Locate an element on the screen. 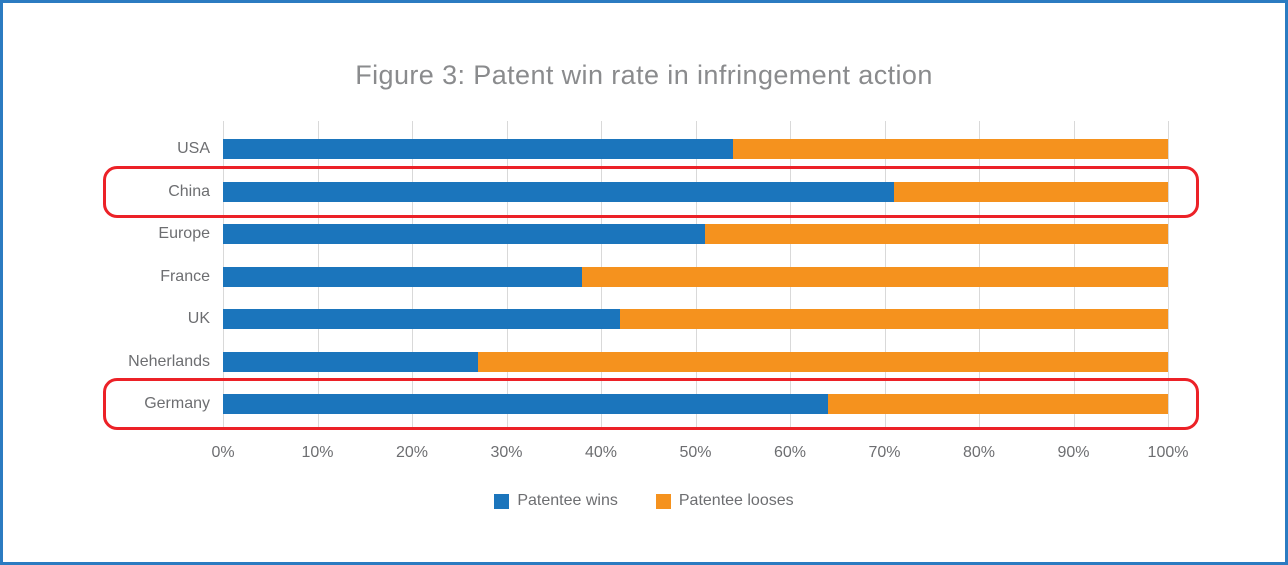 Image resolution: width=1288 pixels, height=565 pixels. x-tick-label: 80% is located at coordinates (979, 452).